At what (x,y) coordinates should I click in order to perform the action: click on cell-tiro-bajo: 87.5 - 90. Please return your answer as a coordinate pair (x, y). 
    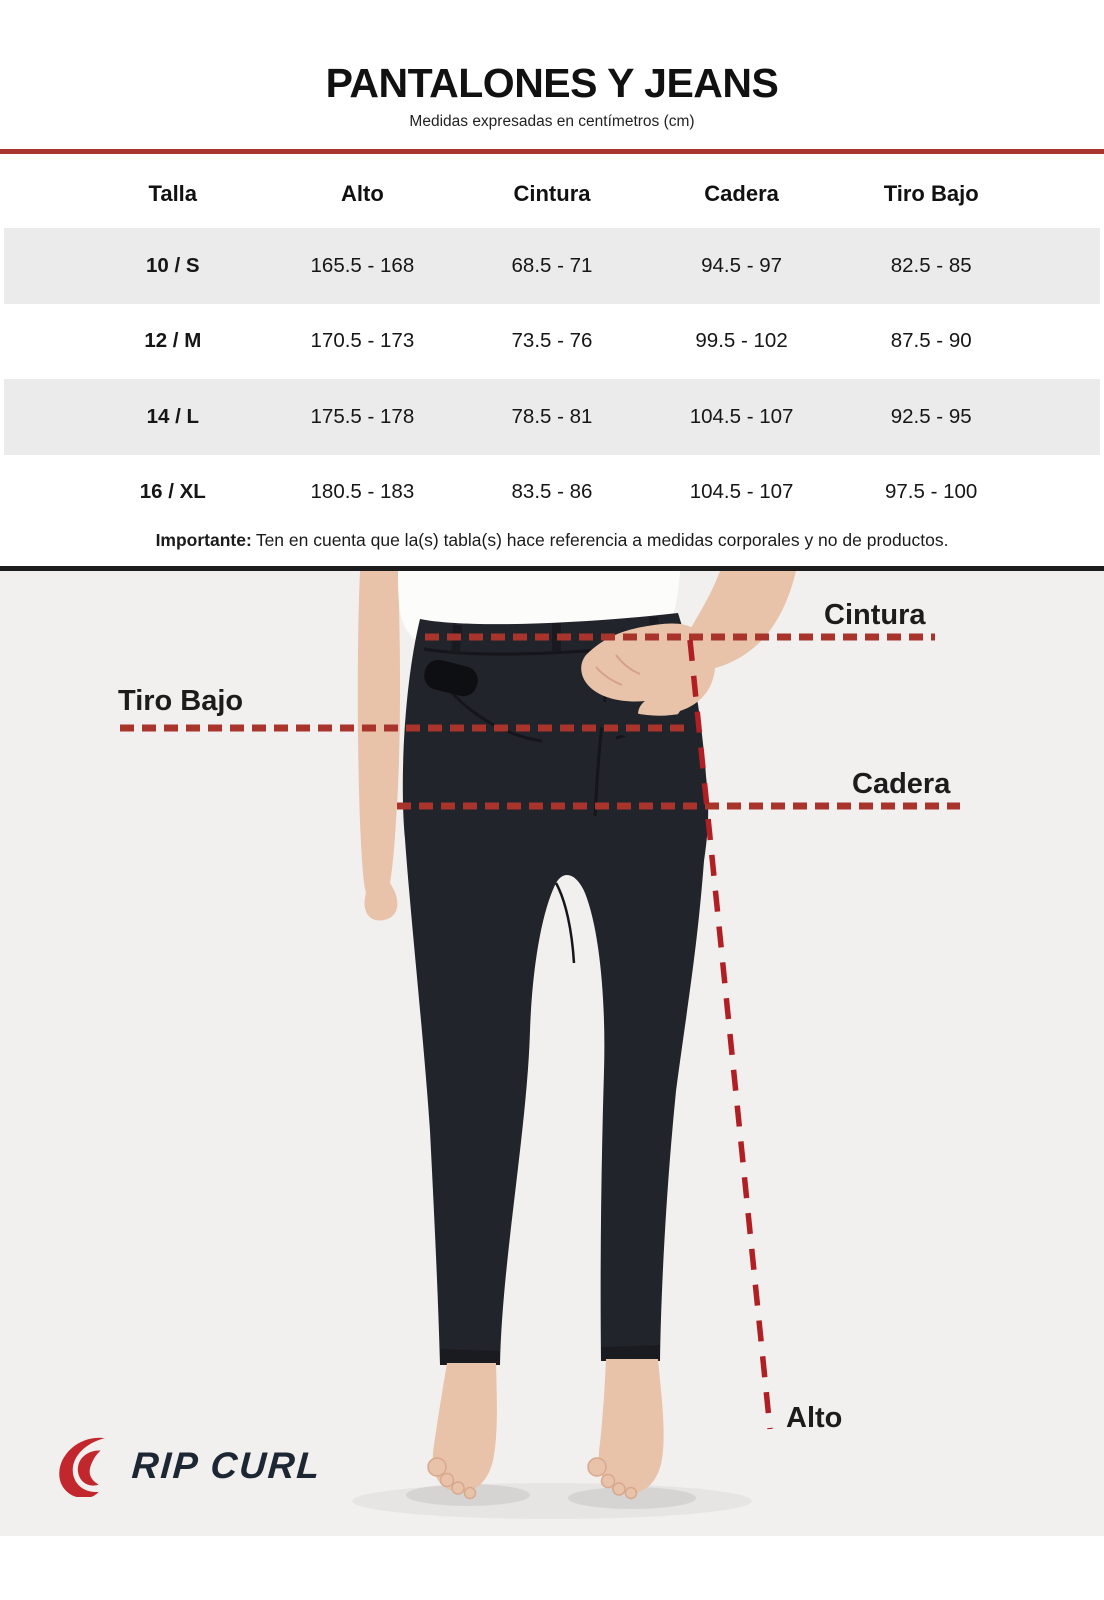
    Looking at the image, I should click on (931, 341).